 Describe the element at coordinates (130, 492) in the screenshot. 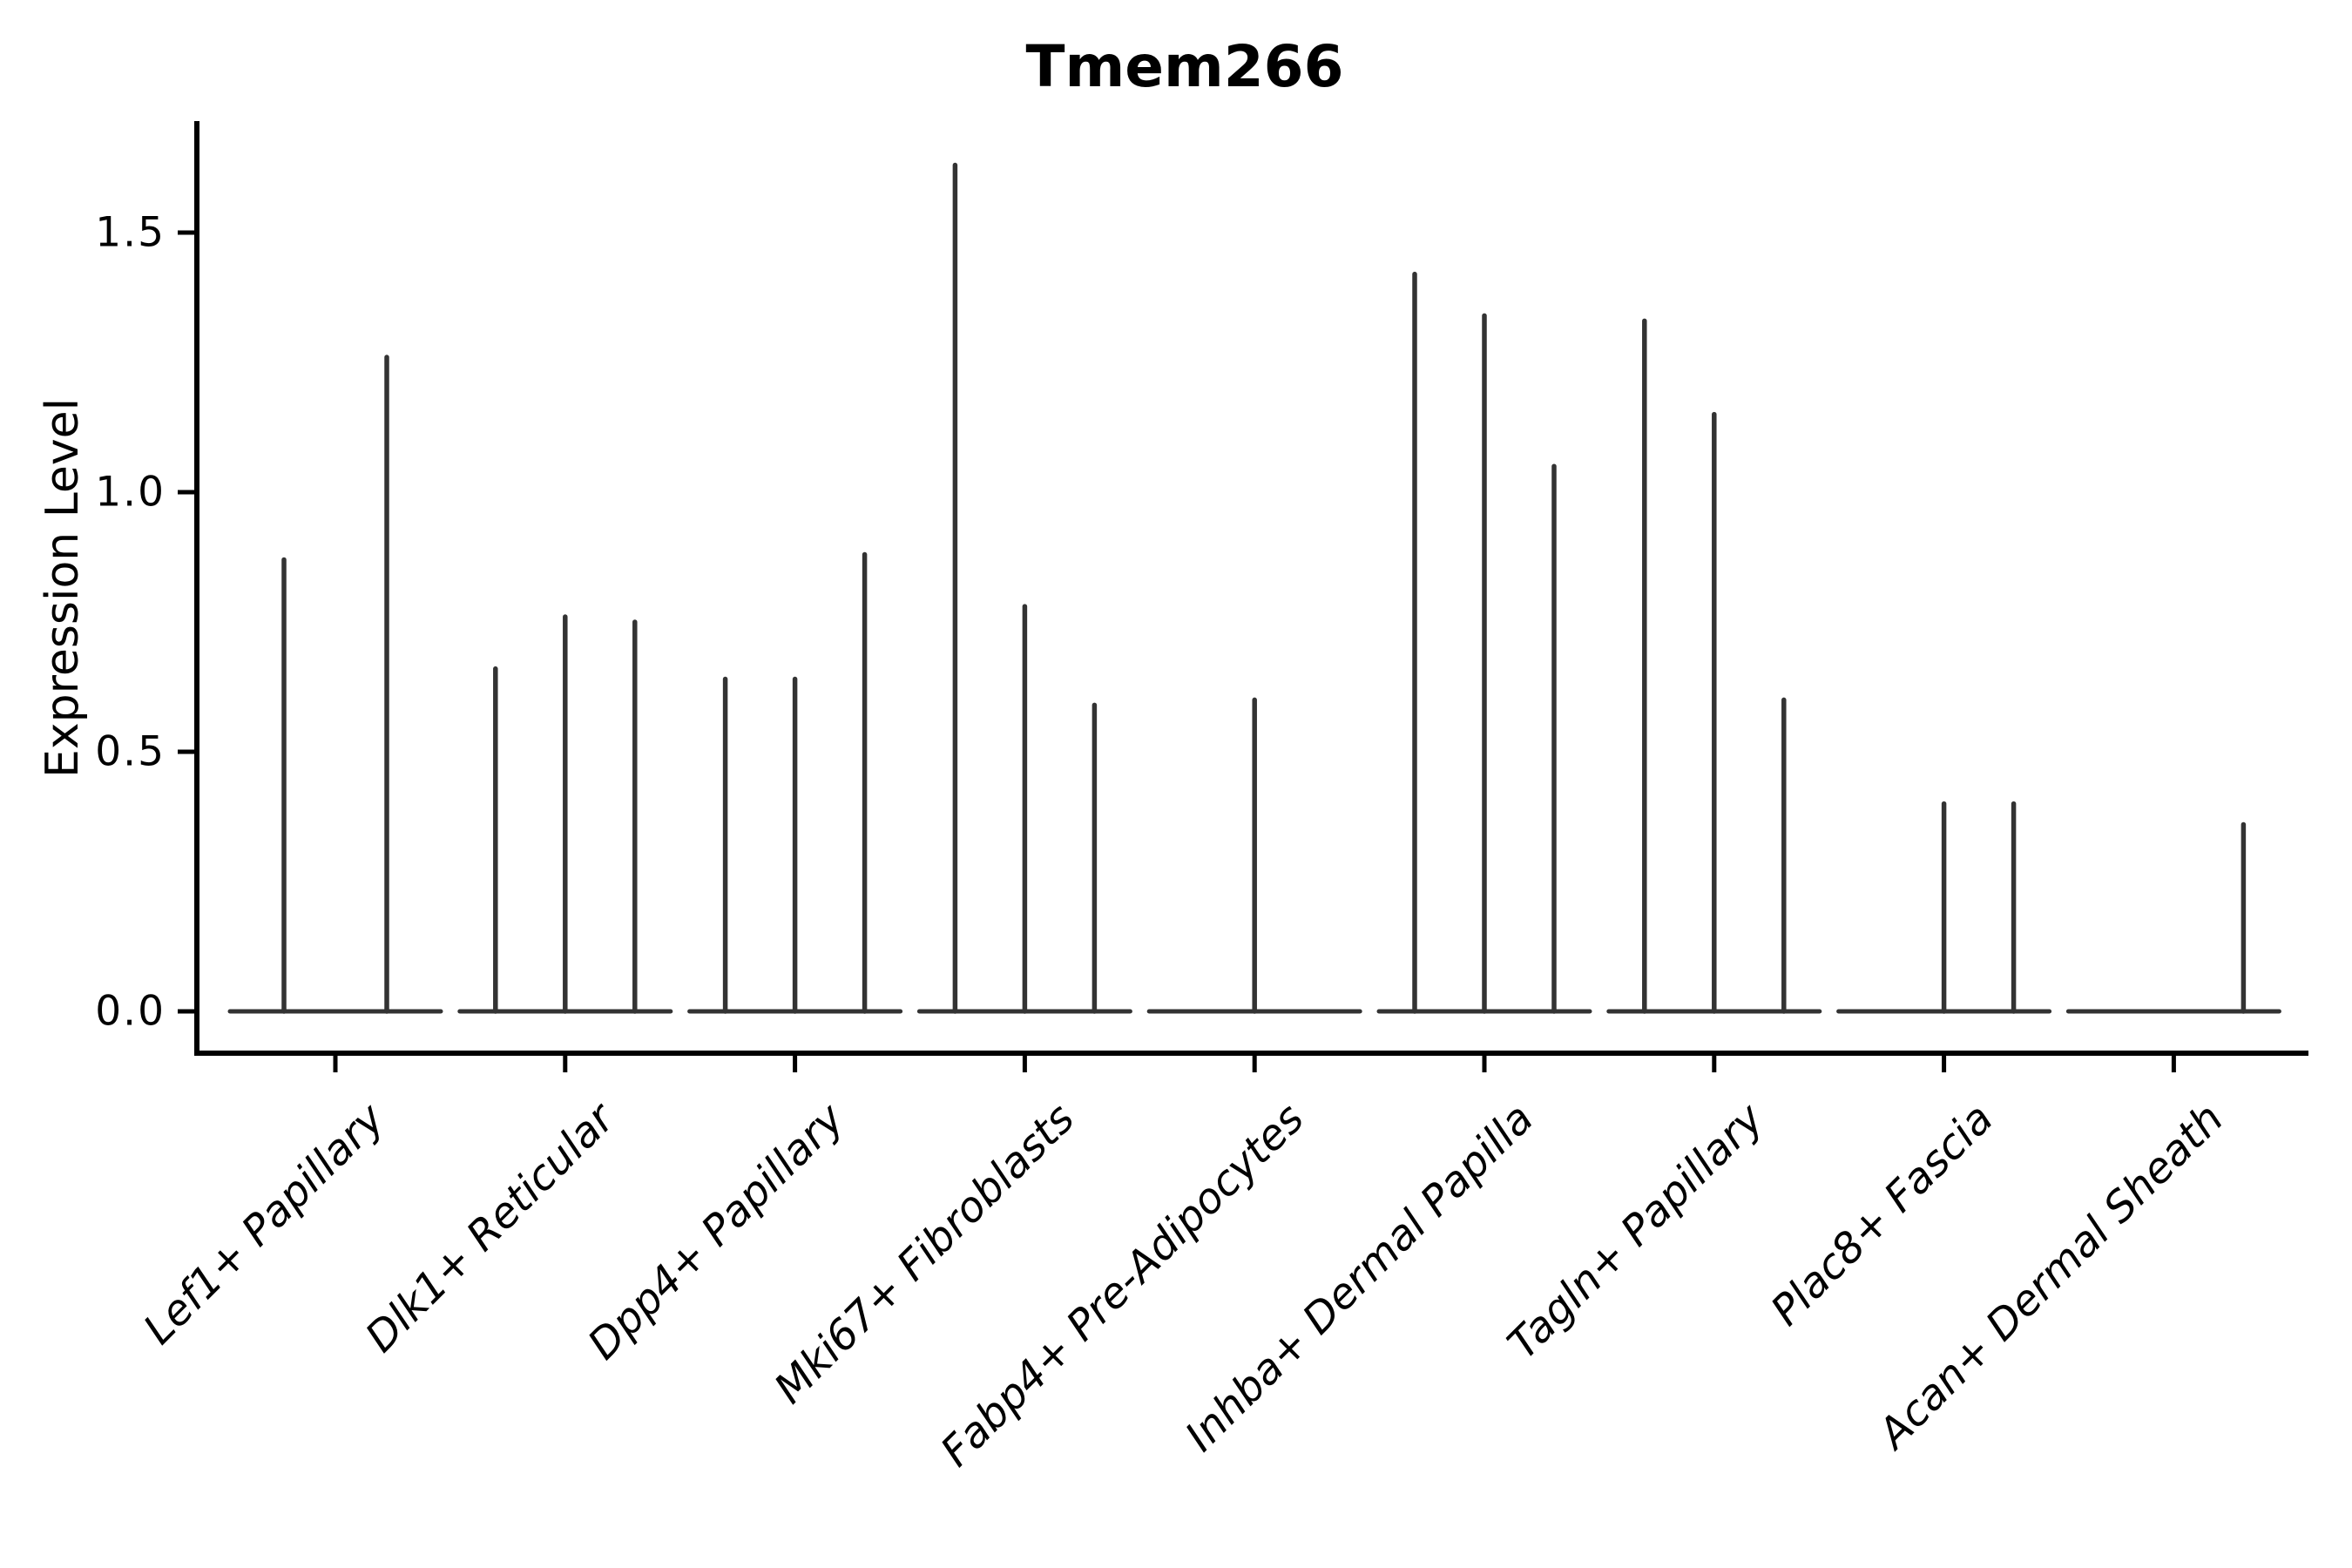

I see `y-tick-label: 1.0` at that location.